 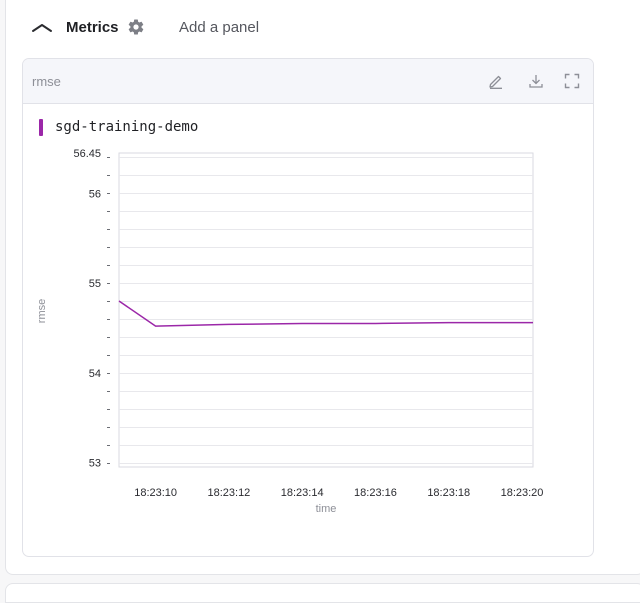 What do you see at coordinates (46, 81) in the screenshot?
I see `panel-title: rmse` at bounding box center [46, 81].